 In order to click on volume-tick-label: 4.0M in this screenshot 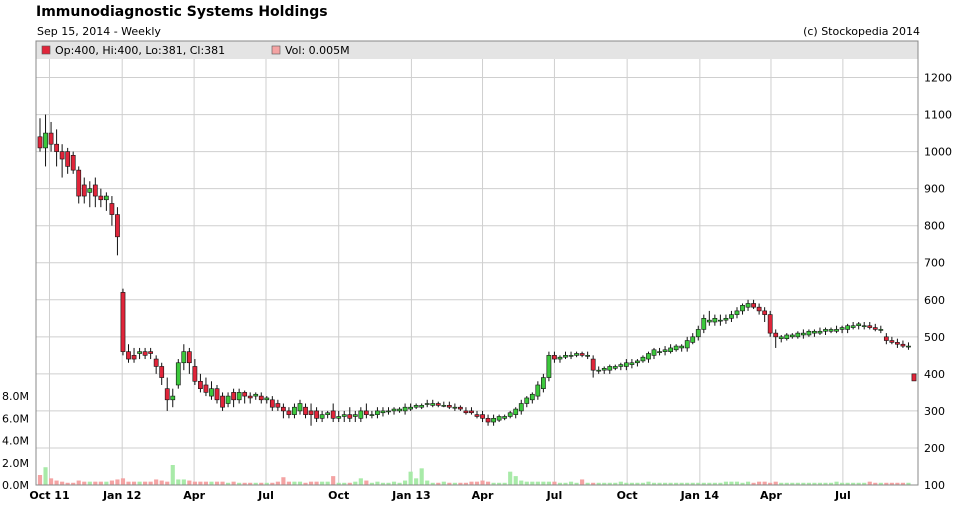, I will do `click(15, 441)`.